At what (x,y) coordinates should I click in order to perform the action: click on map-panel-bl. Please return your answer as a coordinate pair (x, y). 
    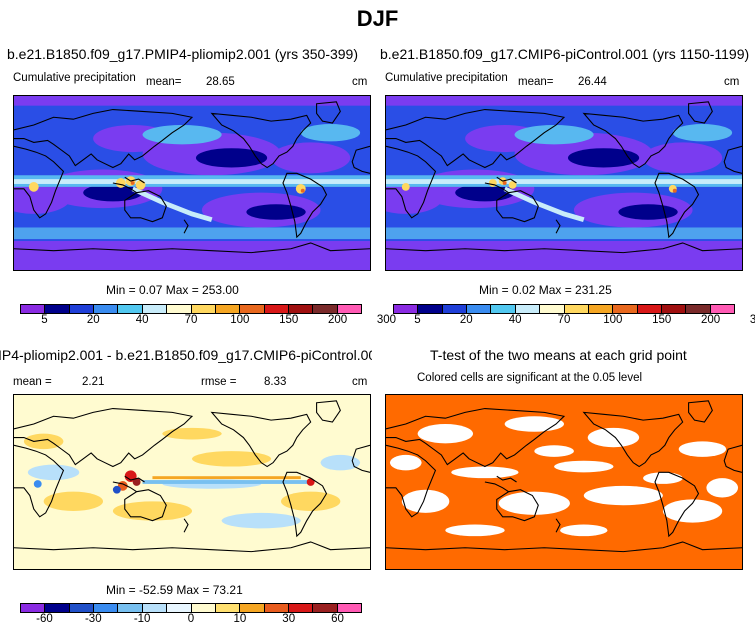
    Looking at the image, I should click on (192, 482).